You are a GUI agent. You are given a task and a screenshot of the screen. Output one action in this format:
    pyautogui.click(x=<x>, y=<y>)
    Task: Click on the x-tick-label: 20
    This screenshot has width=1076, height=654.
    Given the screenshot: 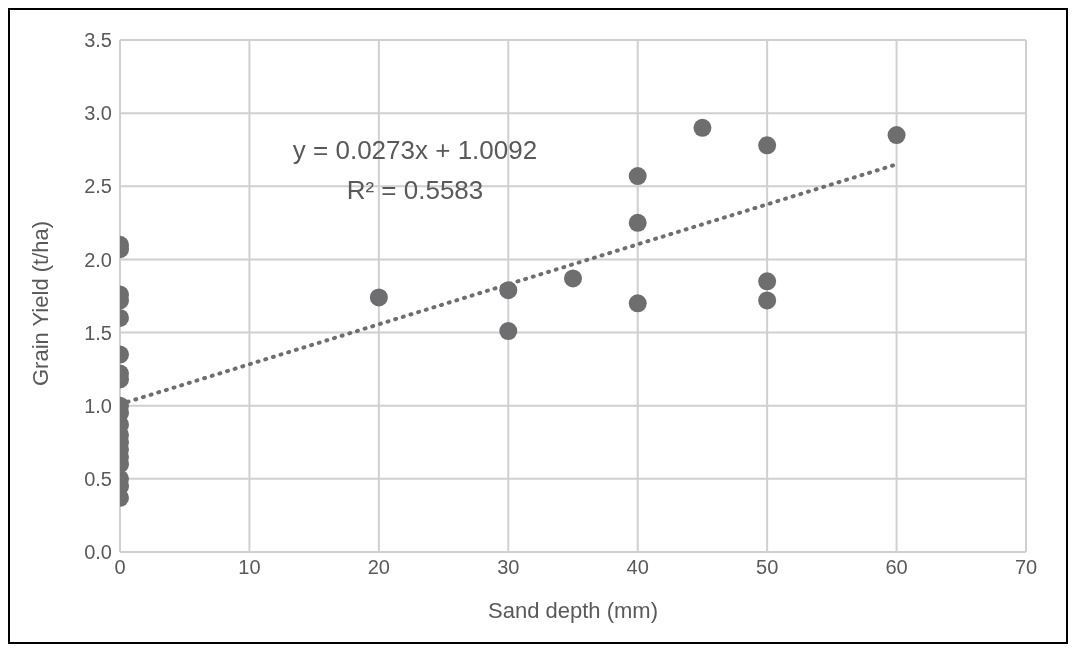 What is the action you would take?
    pyautogui.click(x=378, y=567)
    